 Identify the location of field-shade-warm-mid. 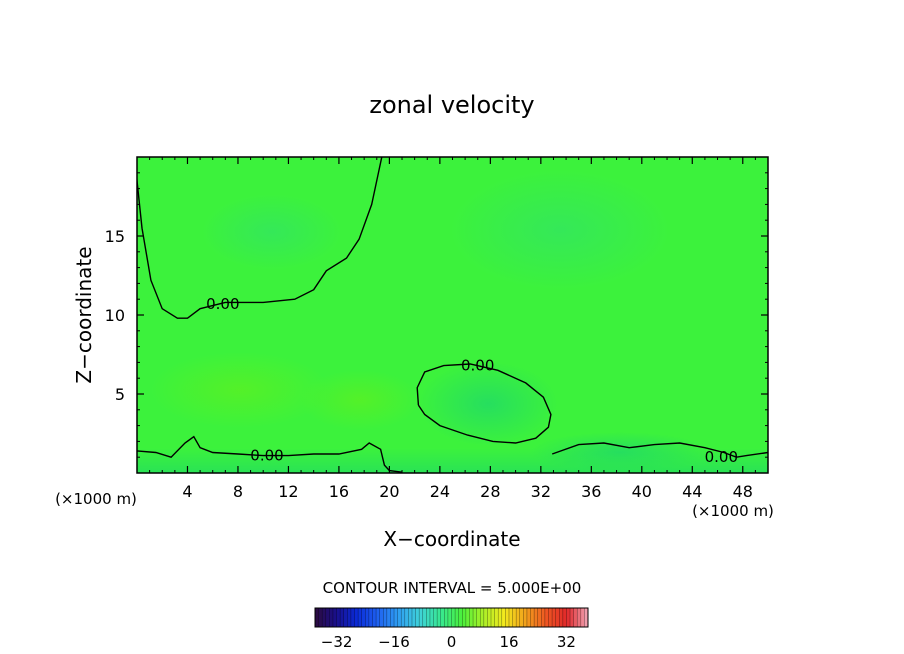
(360, 400).